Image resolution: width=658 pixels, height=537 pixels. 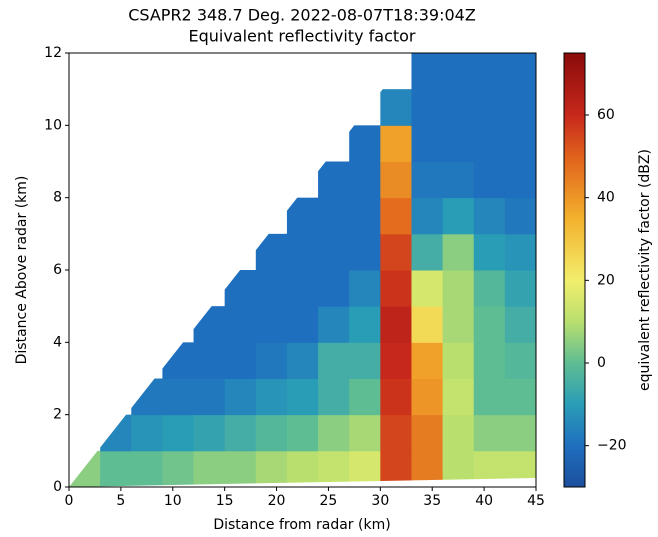 What do you see at coordinates (120, 501) in the screenshot?
I see `x-tick-label: 5` at bounding box center [120, 501].